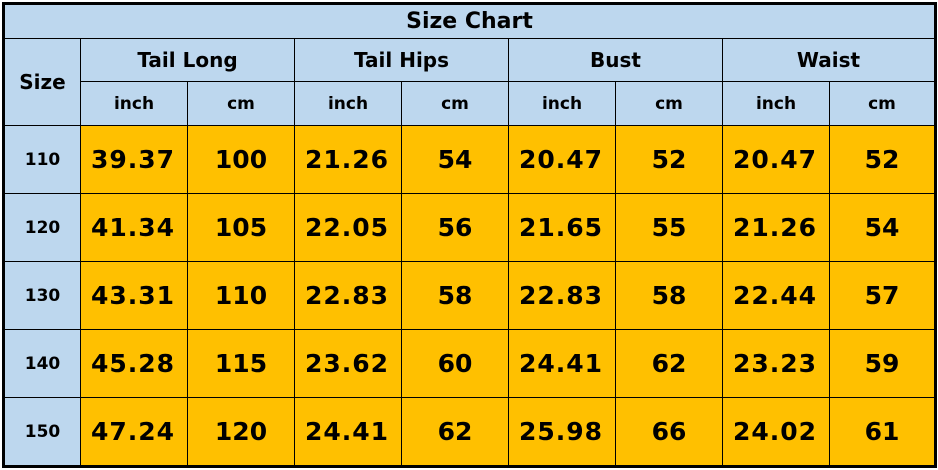 This screenshot has width=938, height=470. I want to click on size-cell: 110, so click(42, 159).